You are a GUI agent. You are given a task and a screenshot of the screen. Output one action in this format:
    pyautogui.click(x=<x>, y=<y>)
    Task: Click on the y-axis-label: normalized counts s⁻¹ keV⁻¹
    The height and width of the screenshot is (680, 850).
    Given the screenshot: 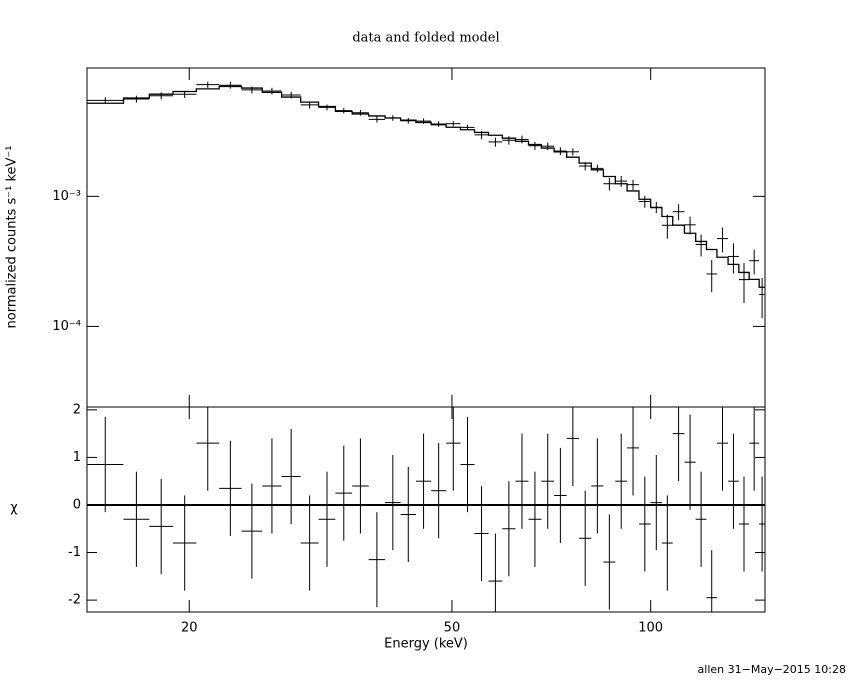 What is the action you would take?
    pyautogui.click(x=12, y=237)
    